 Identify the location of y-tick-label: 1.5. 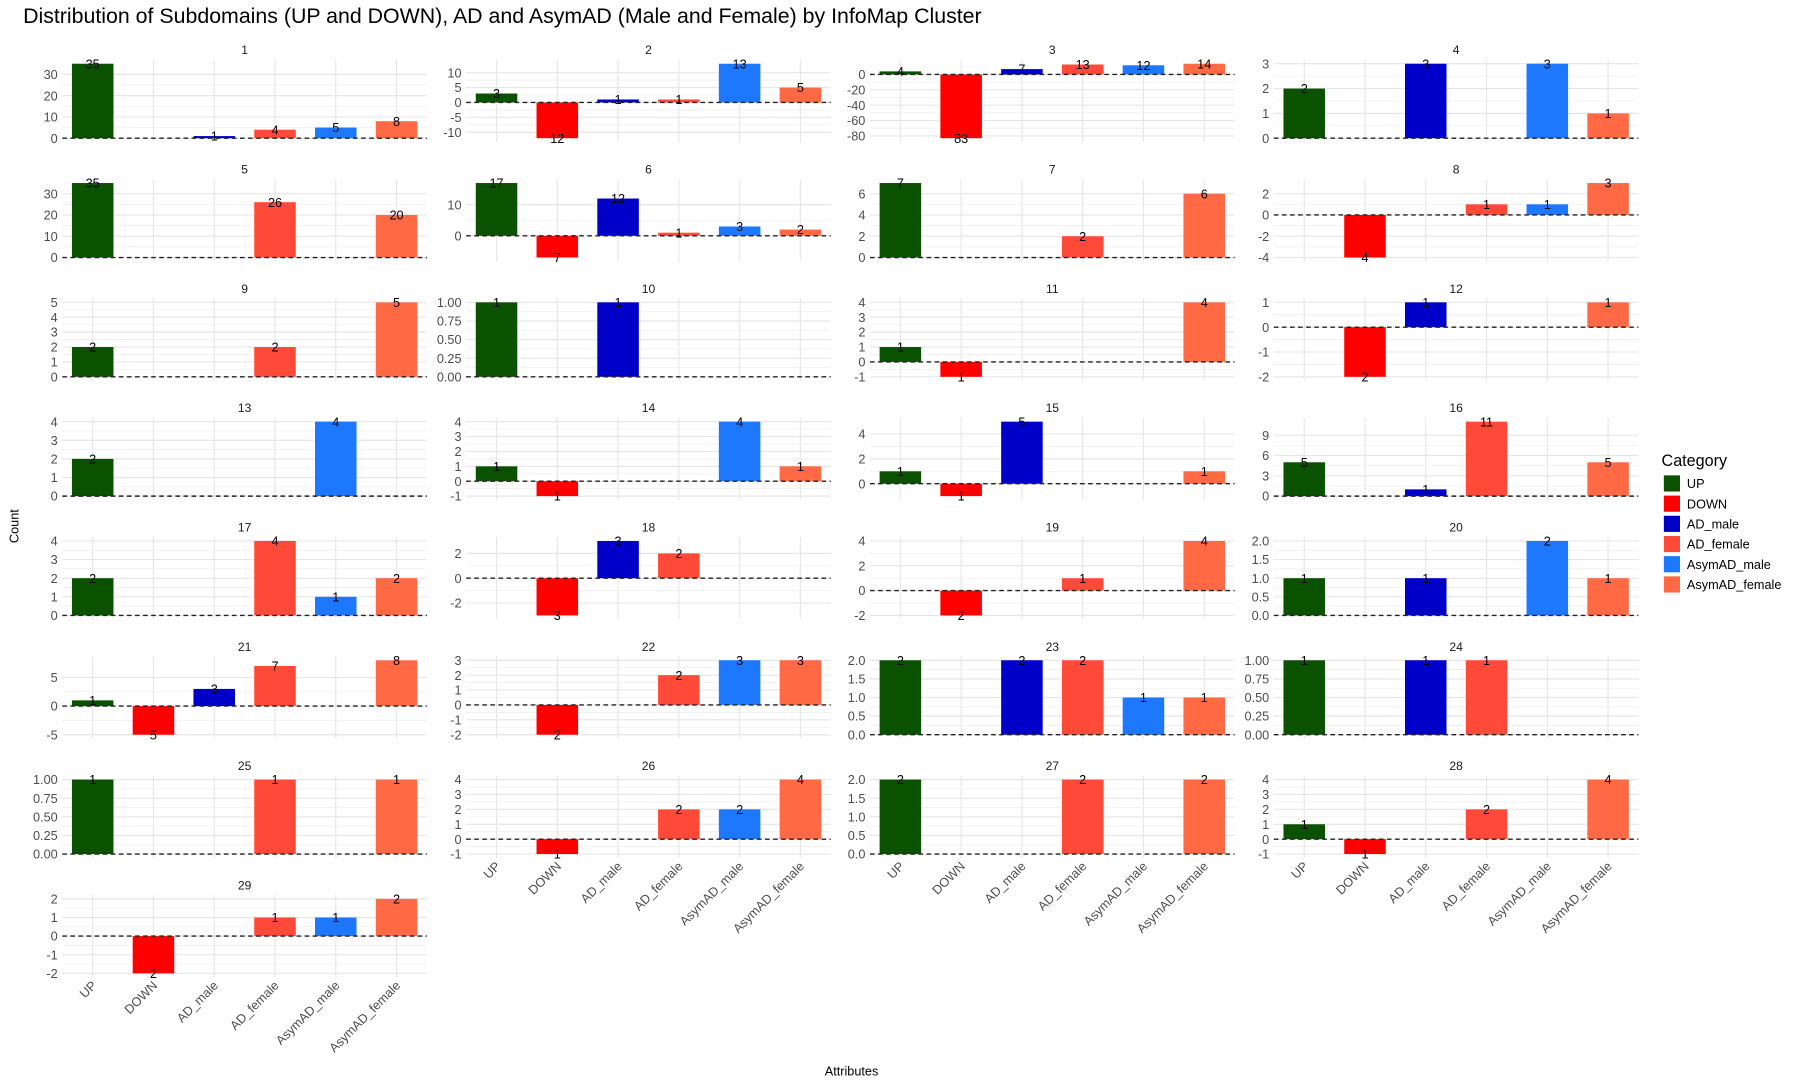
(1261, 560).